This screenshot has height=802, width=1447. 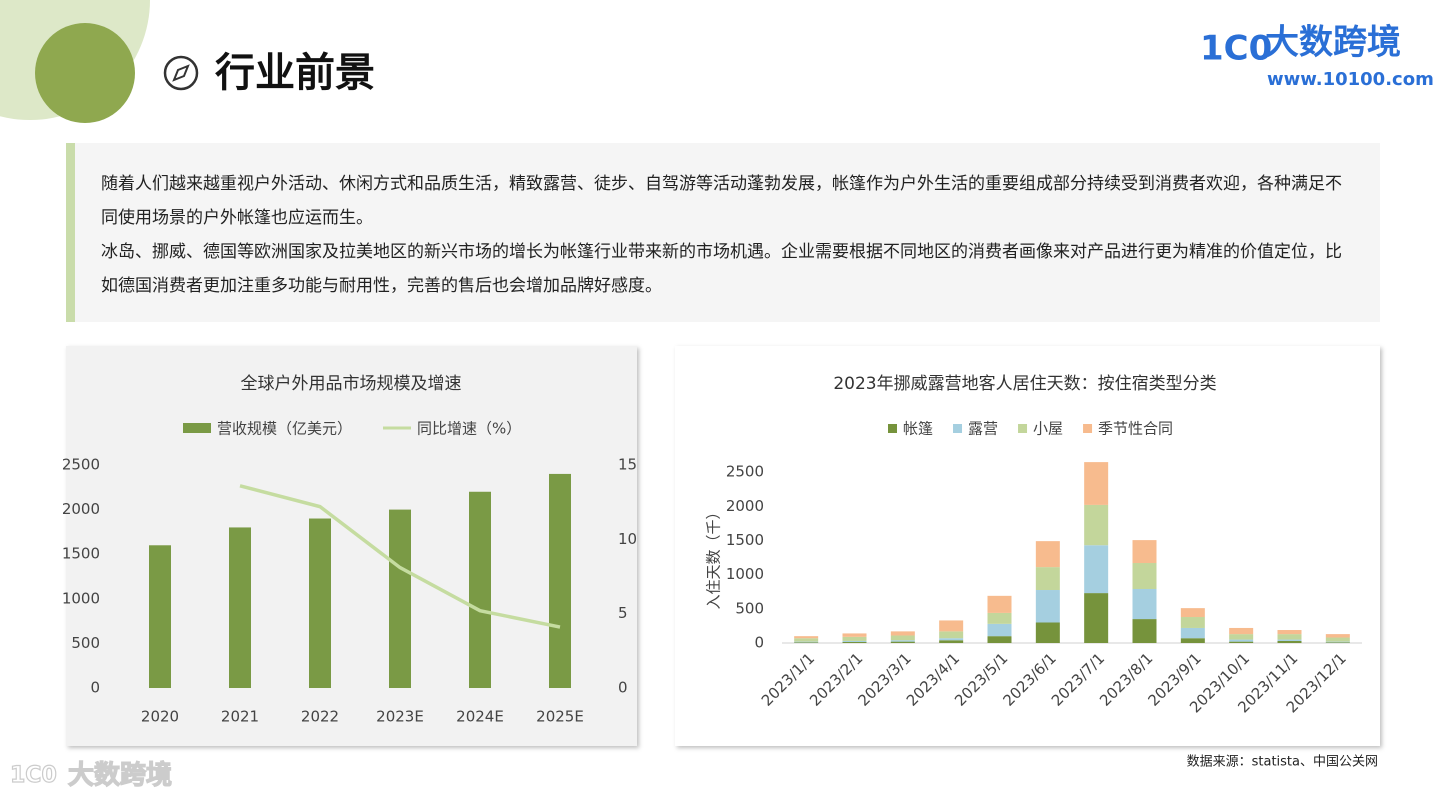 I want to click on page-title: 行业前景, so click(x=295, y=73).